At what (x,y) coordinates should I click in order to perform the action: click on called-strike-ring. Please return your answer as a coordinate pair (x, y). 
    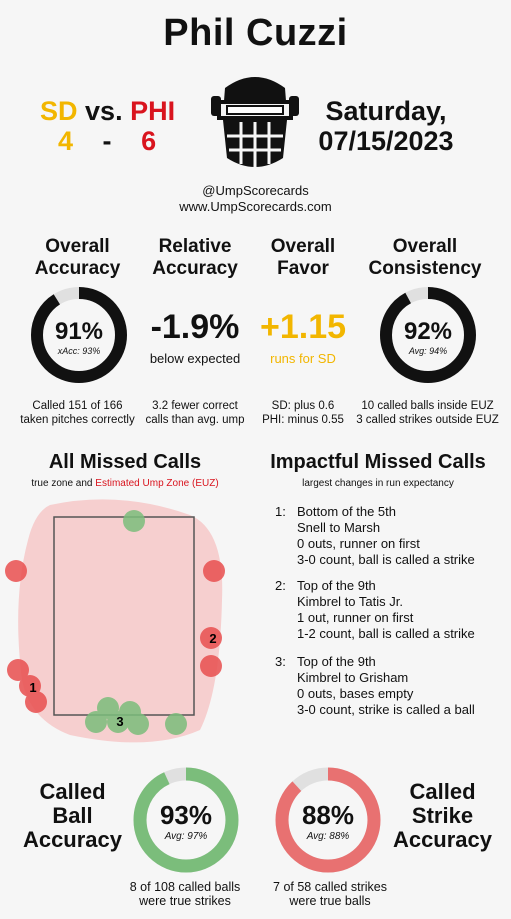
    Looking at the image, I should click on (328, 820).